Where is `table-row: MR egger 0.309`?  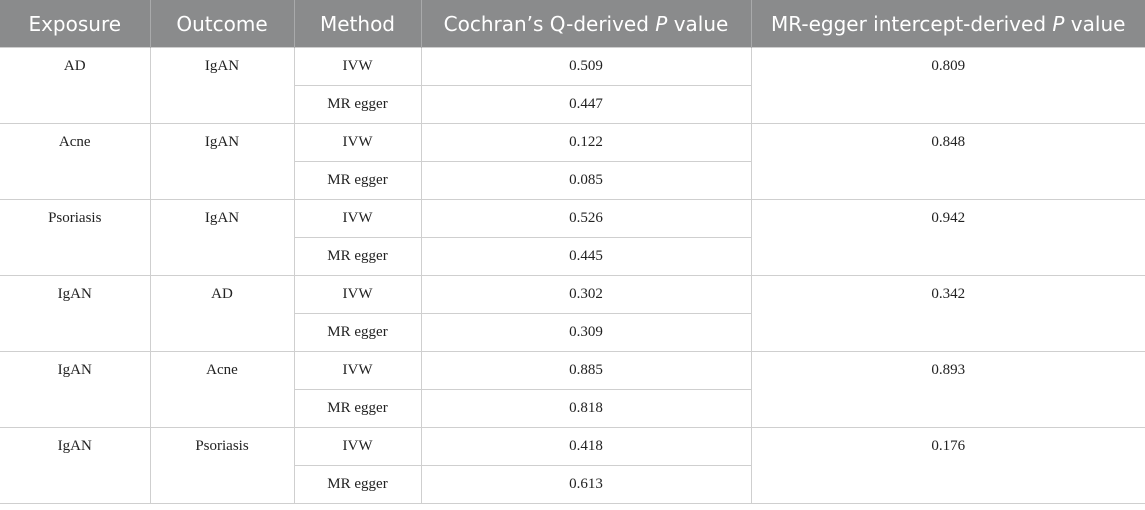 table-row: MR egger 0.309 is located at coordinates (572, 332).